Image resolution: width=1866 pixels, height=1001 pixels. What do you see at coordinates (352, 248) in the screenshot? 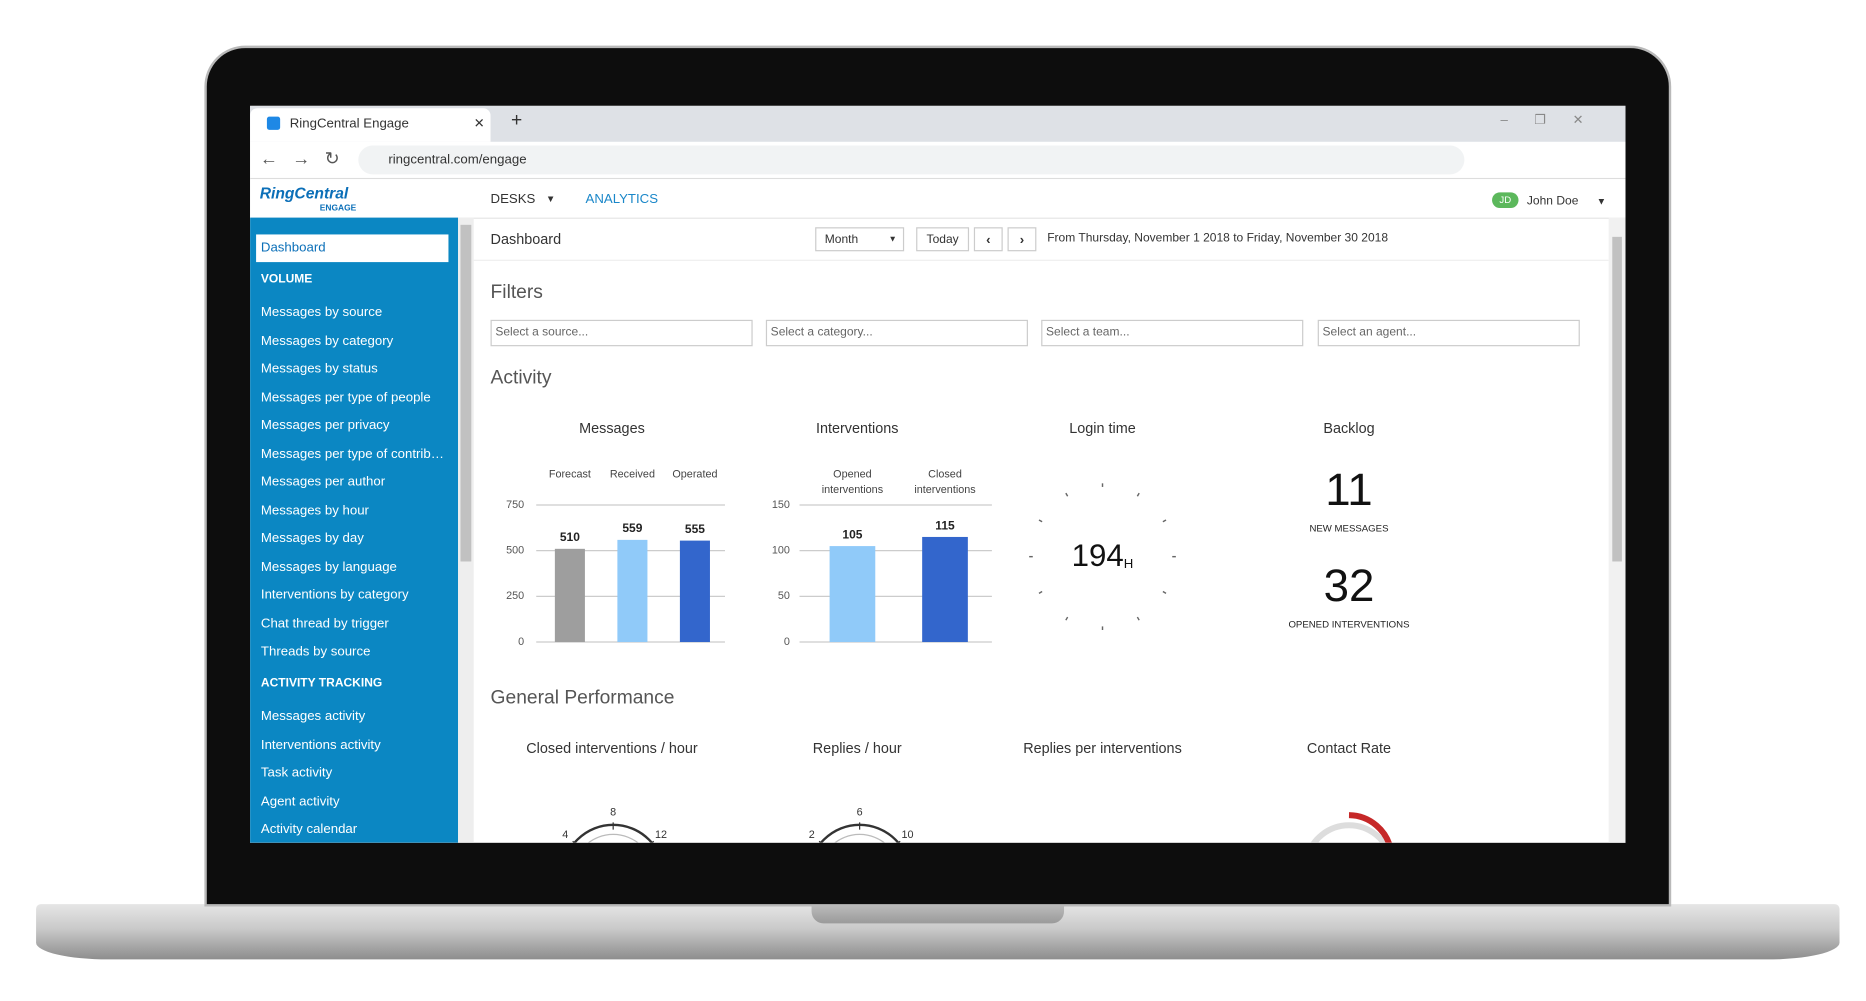
I see `sidebar-active: Dashboard` at bounding box center [352, 248].